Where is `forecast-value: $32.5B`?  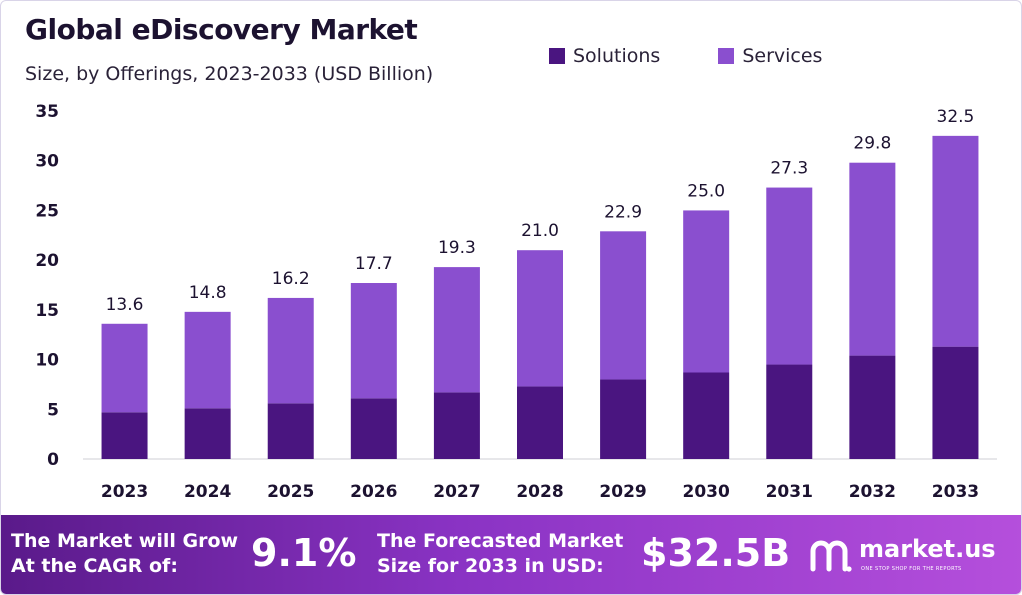
forecast-value: $32.5B is located at coordinates (716, 553).